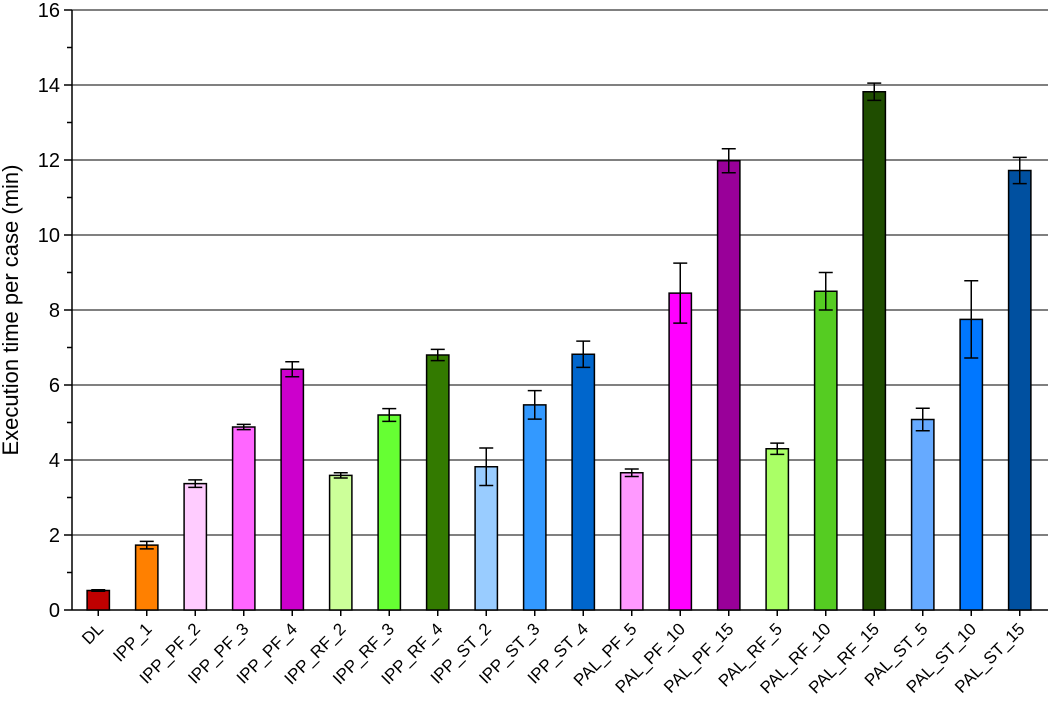 The width and height of the screenshot is (1050, 717). I want to click on y-tick-label: 6, so click(54, 386).